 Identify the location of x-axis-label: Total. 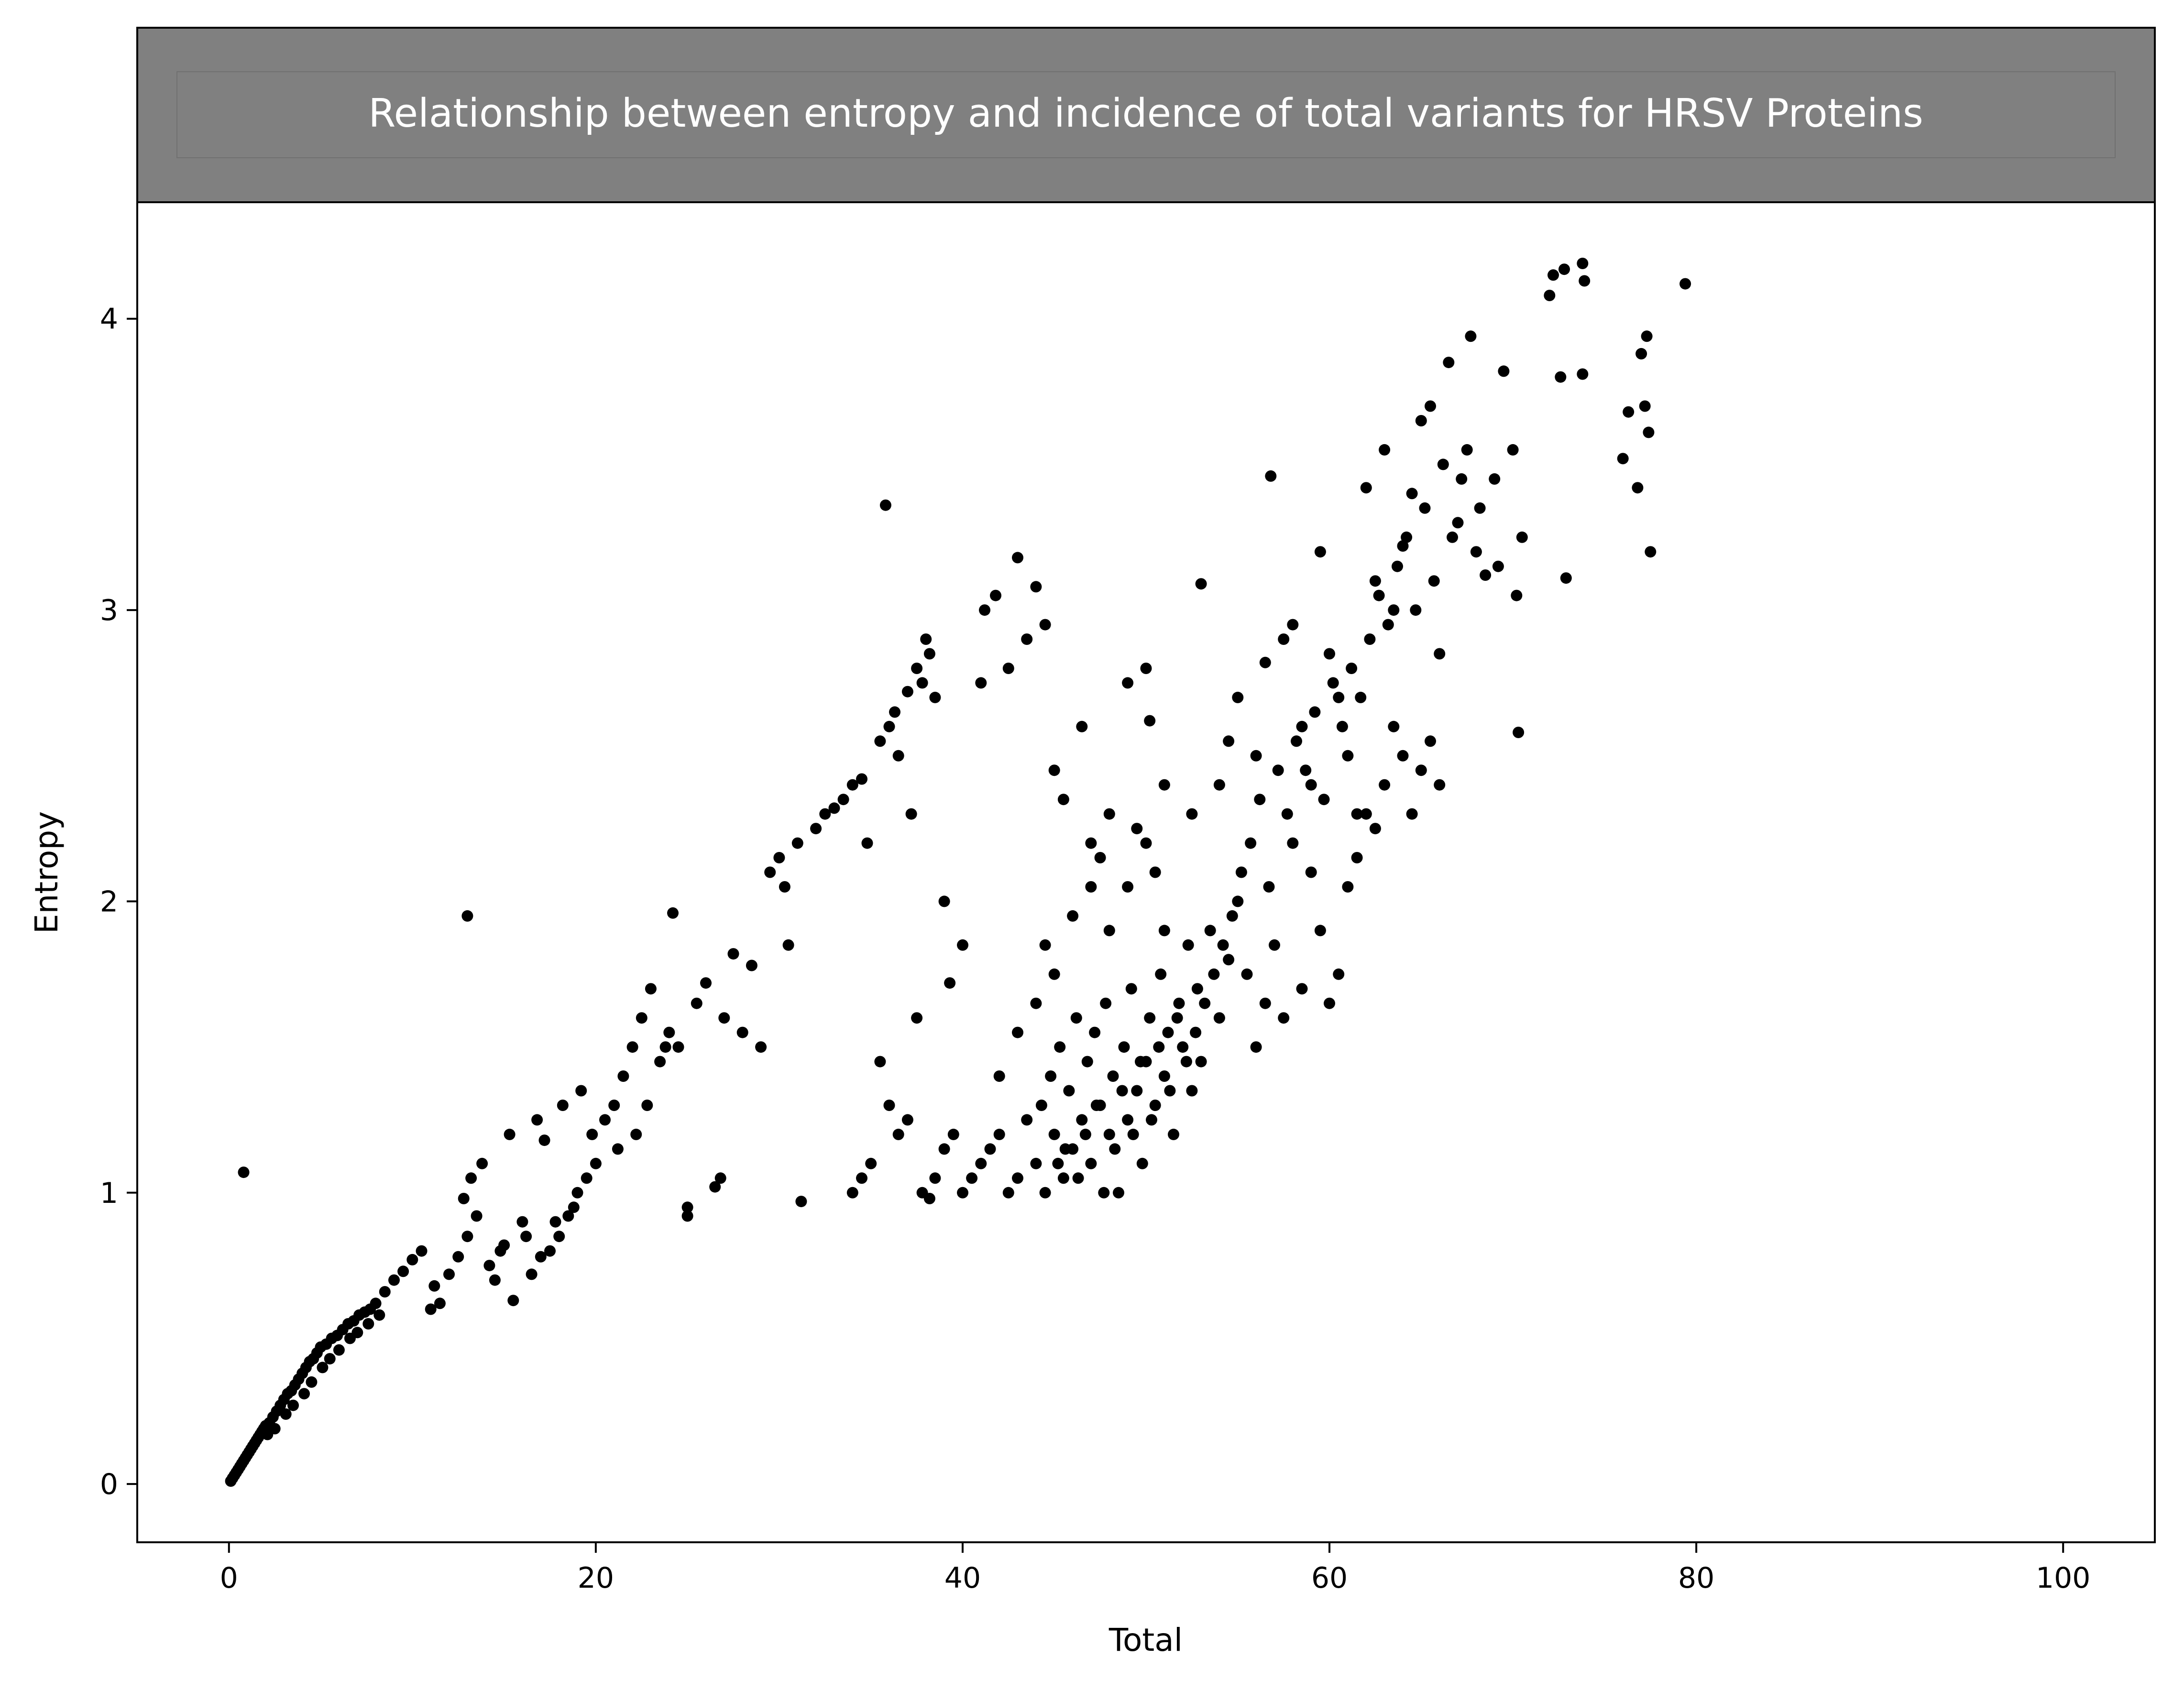
(1145, 1640).